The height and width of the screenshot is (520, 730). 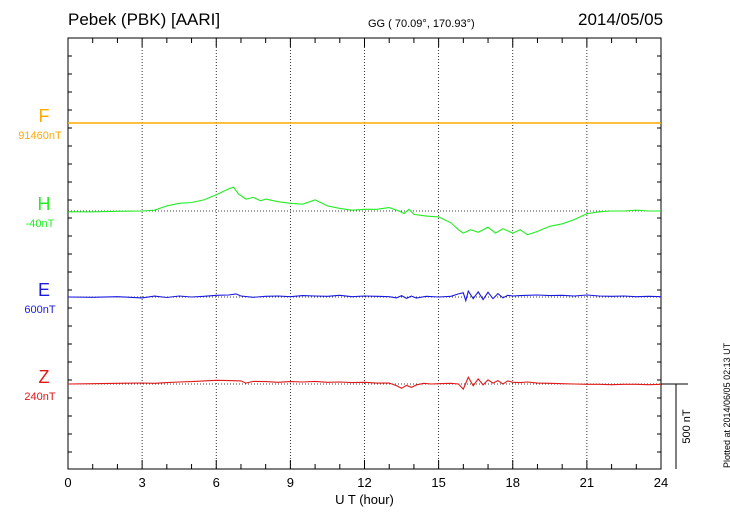 I want to click on x-tick-label: 6, so click(x=216, y=482).